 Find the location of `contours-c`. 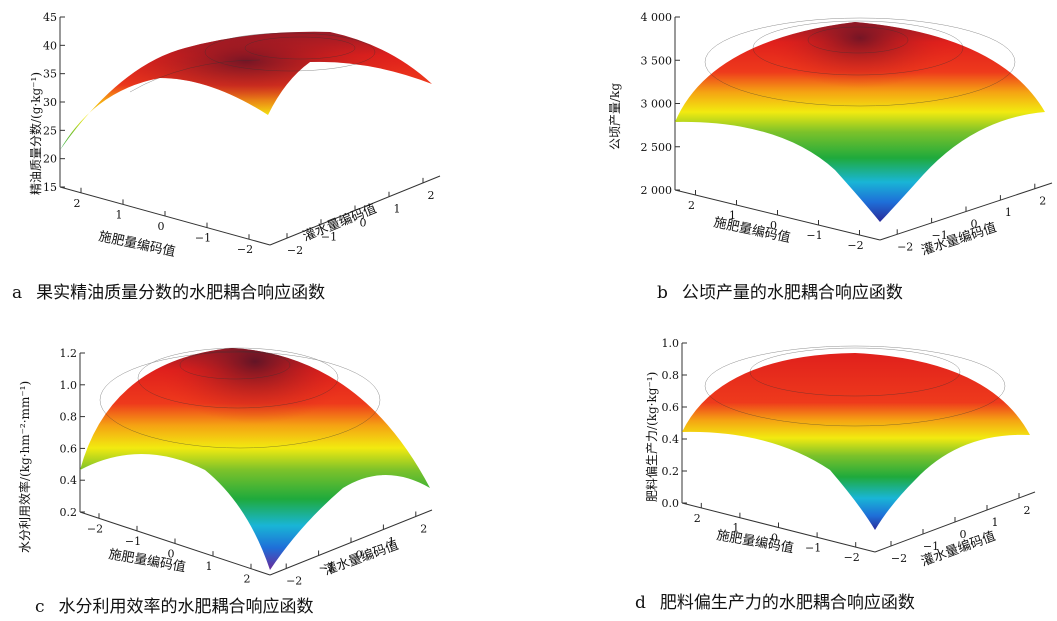

contours-c is located at coordinates (240, 398).